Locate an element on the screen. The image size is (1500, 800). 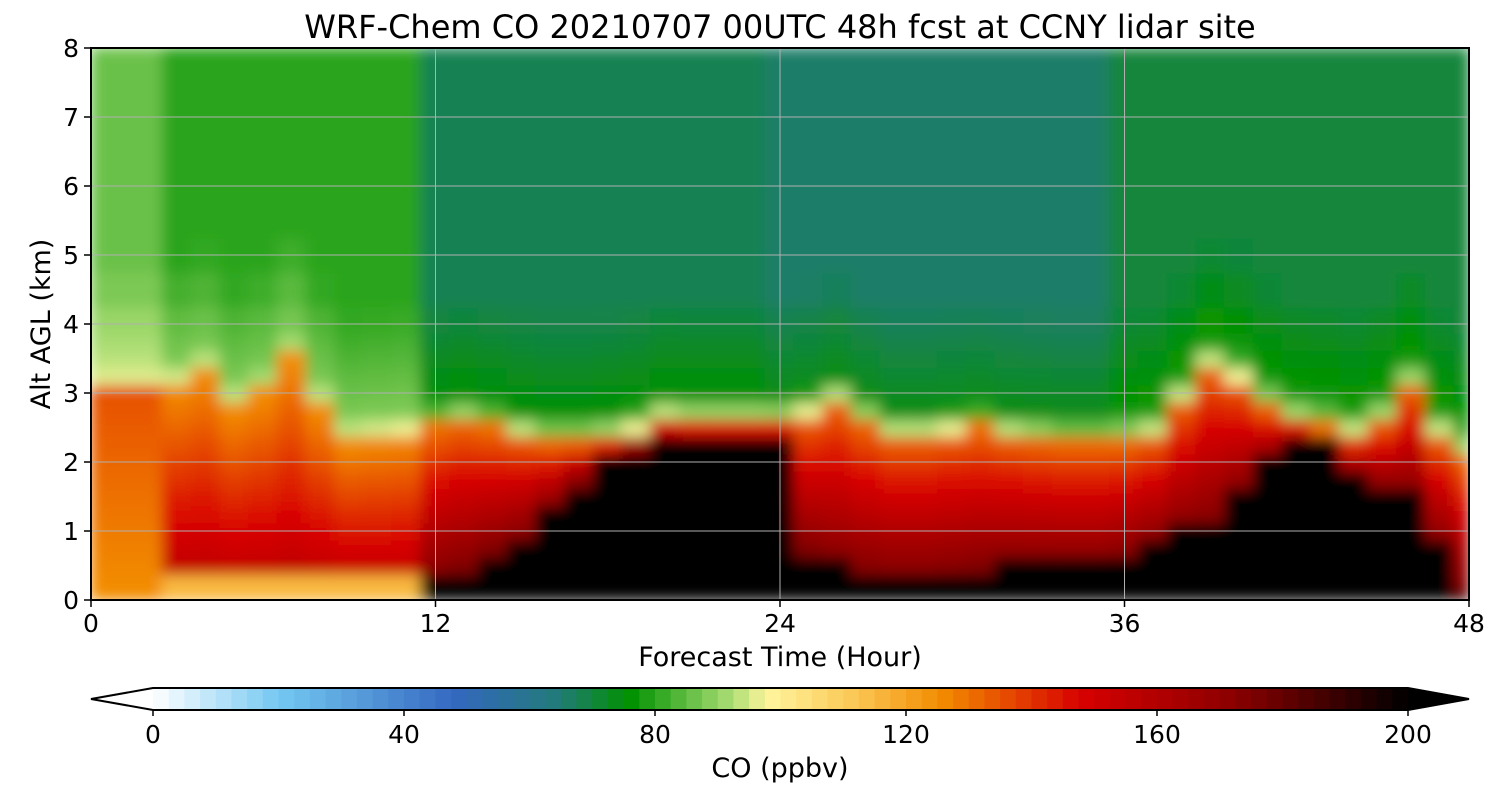
colorbar-tick-label: 80 is located at coordinates (655, 734).